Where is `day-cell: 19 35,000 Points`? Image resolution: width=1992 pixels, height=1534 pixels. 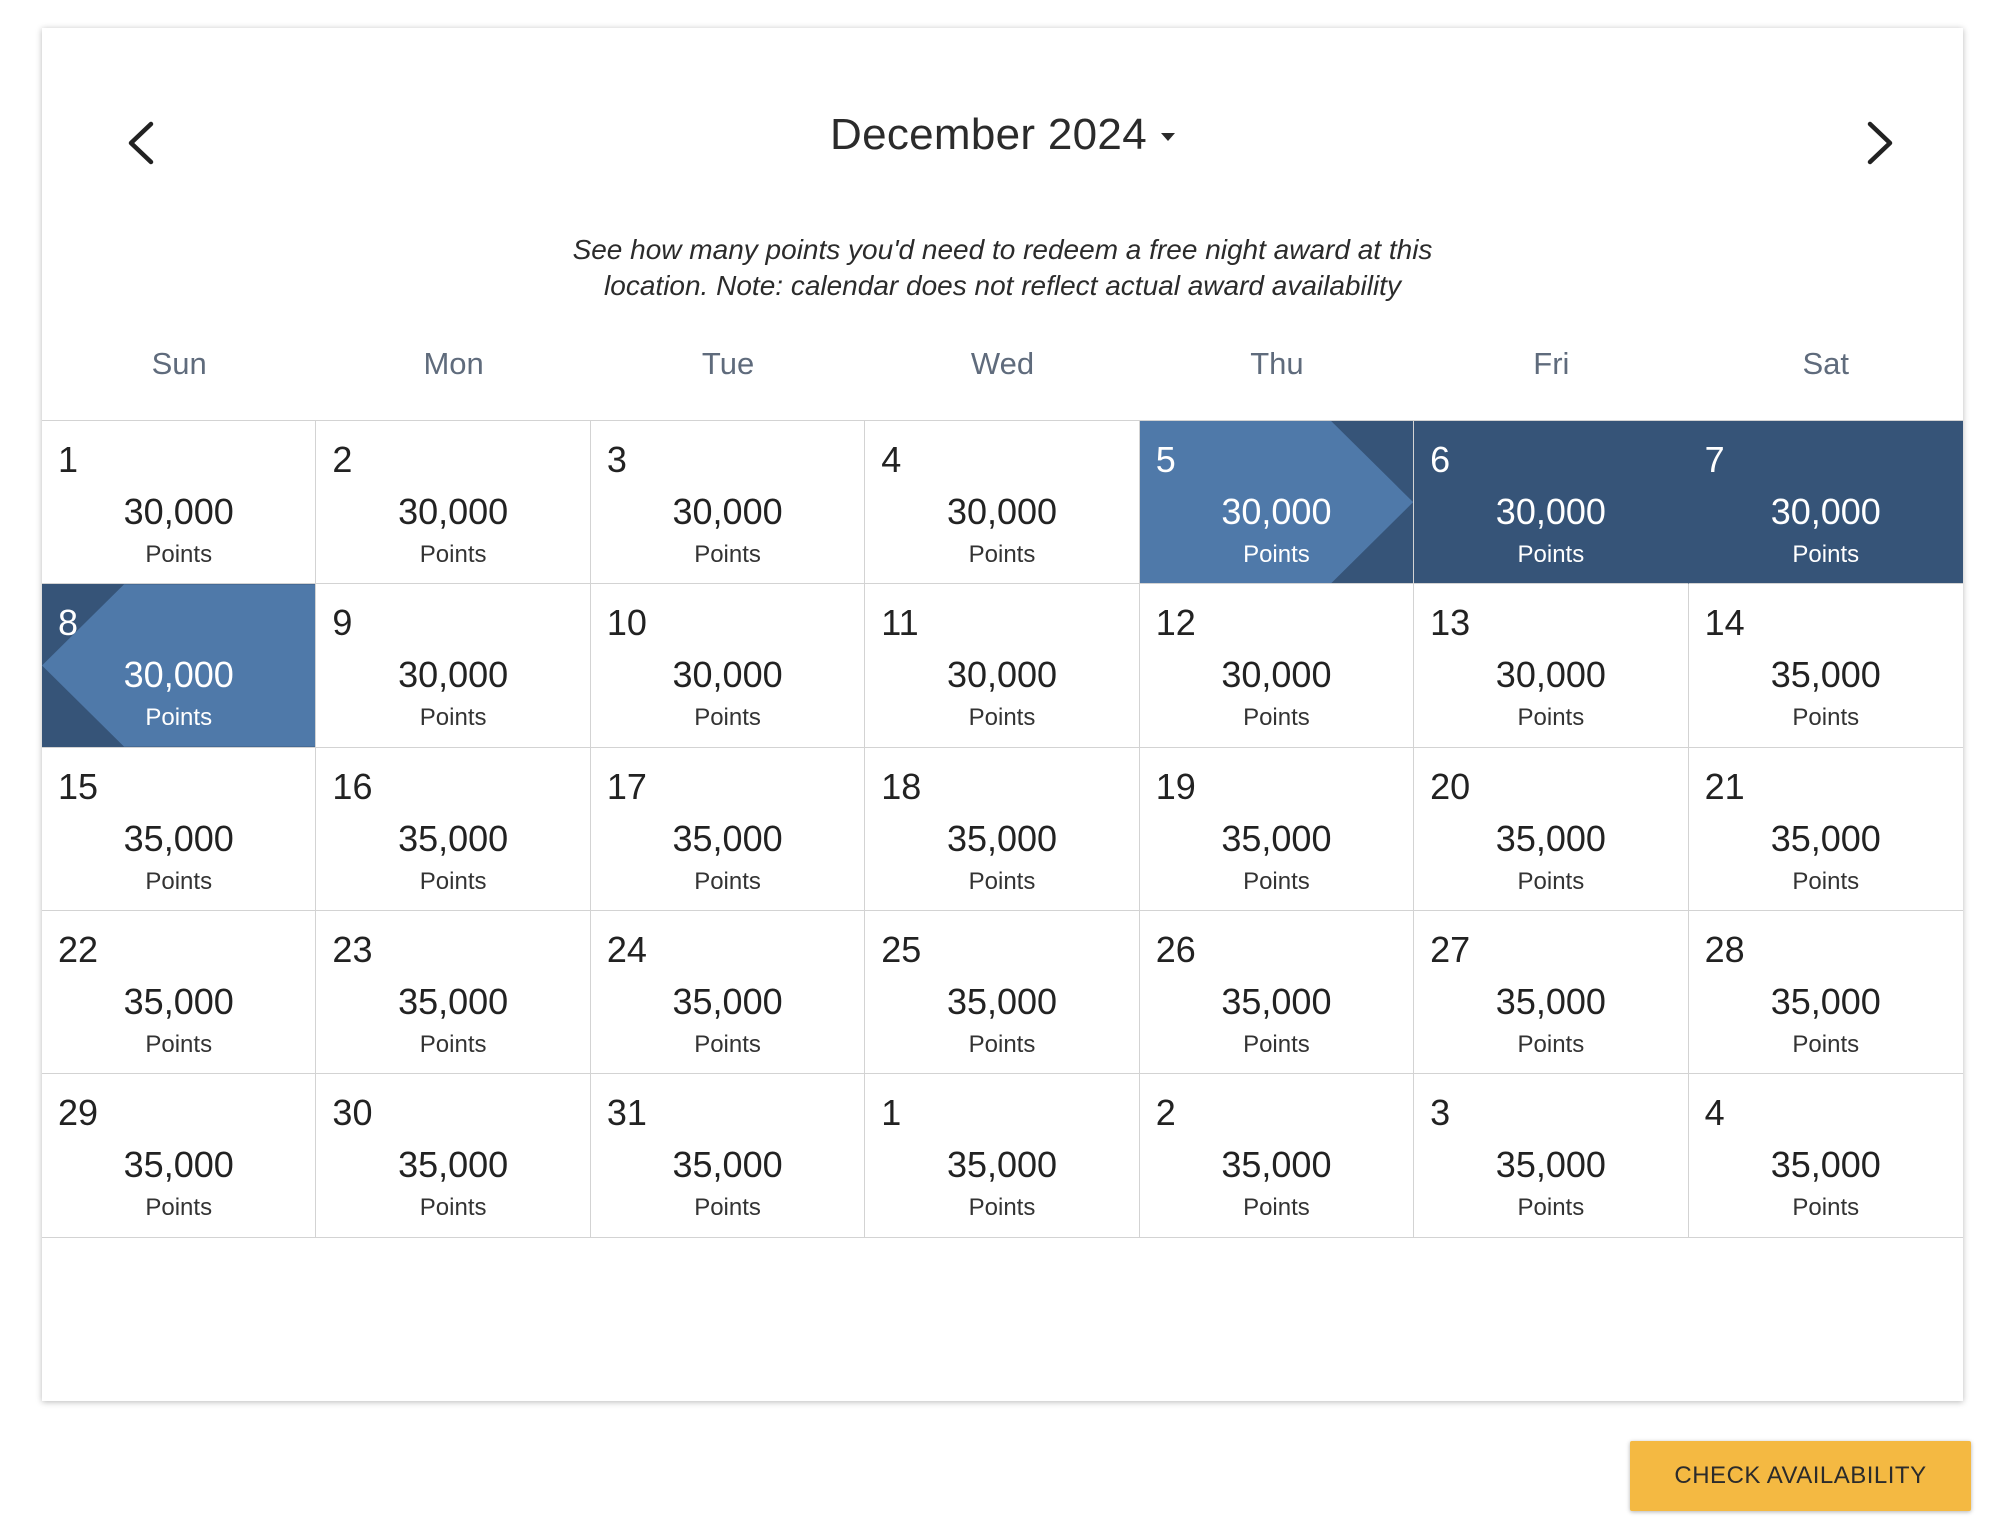 day-cell: 19 35,000 Points is located at coordinates (1277, 829).